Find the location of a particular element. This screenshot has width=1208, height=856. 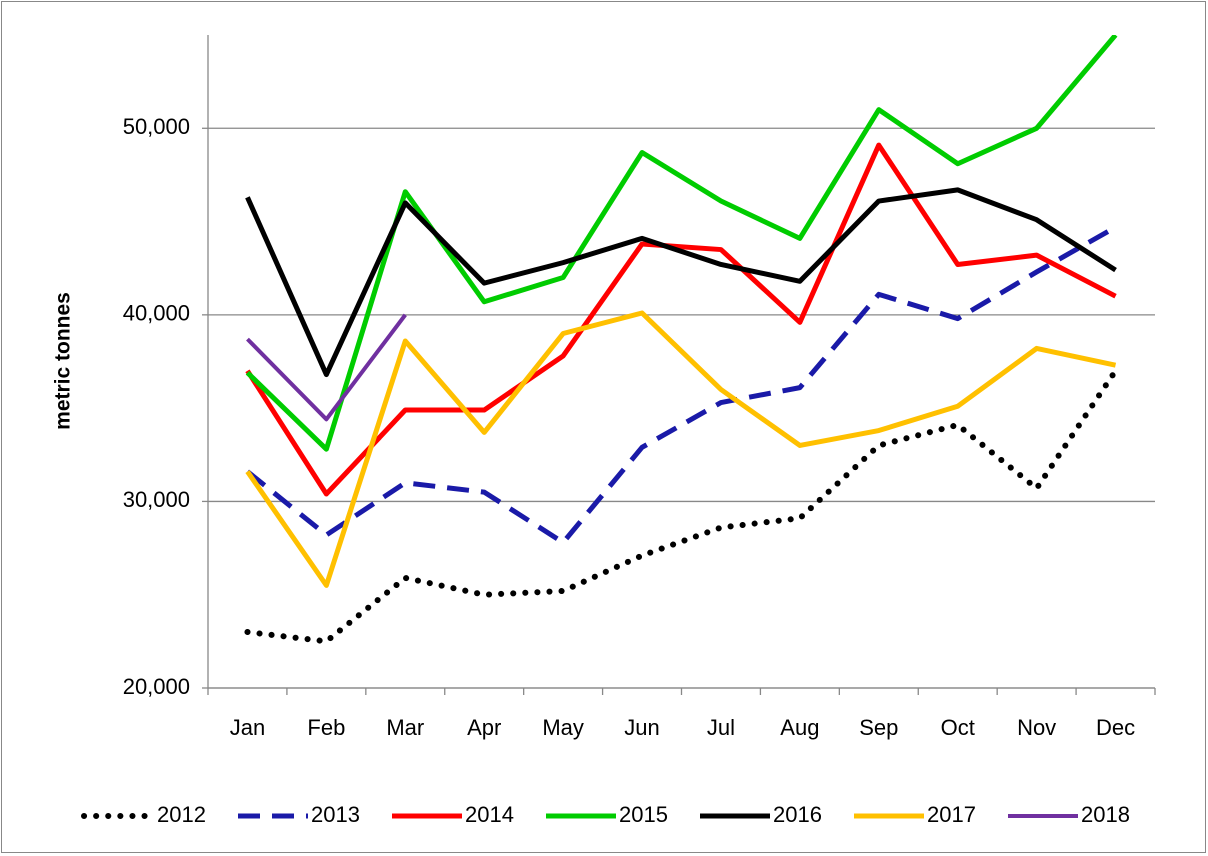

x-tick-label: Aug is located at coordinates (799, 727).